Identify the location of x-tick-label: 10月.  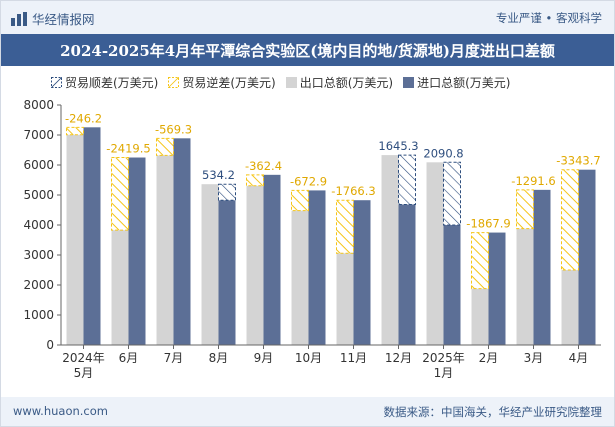
(308, 358).